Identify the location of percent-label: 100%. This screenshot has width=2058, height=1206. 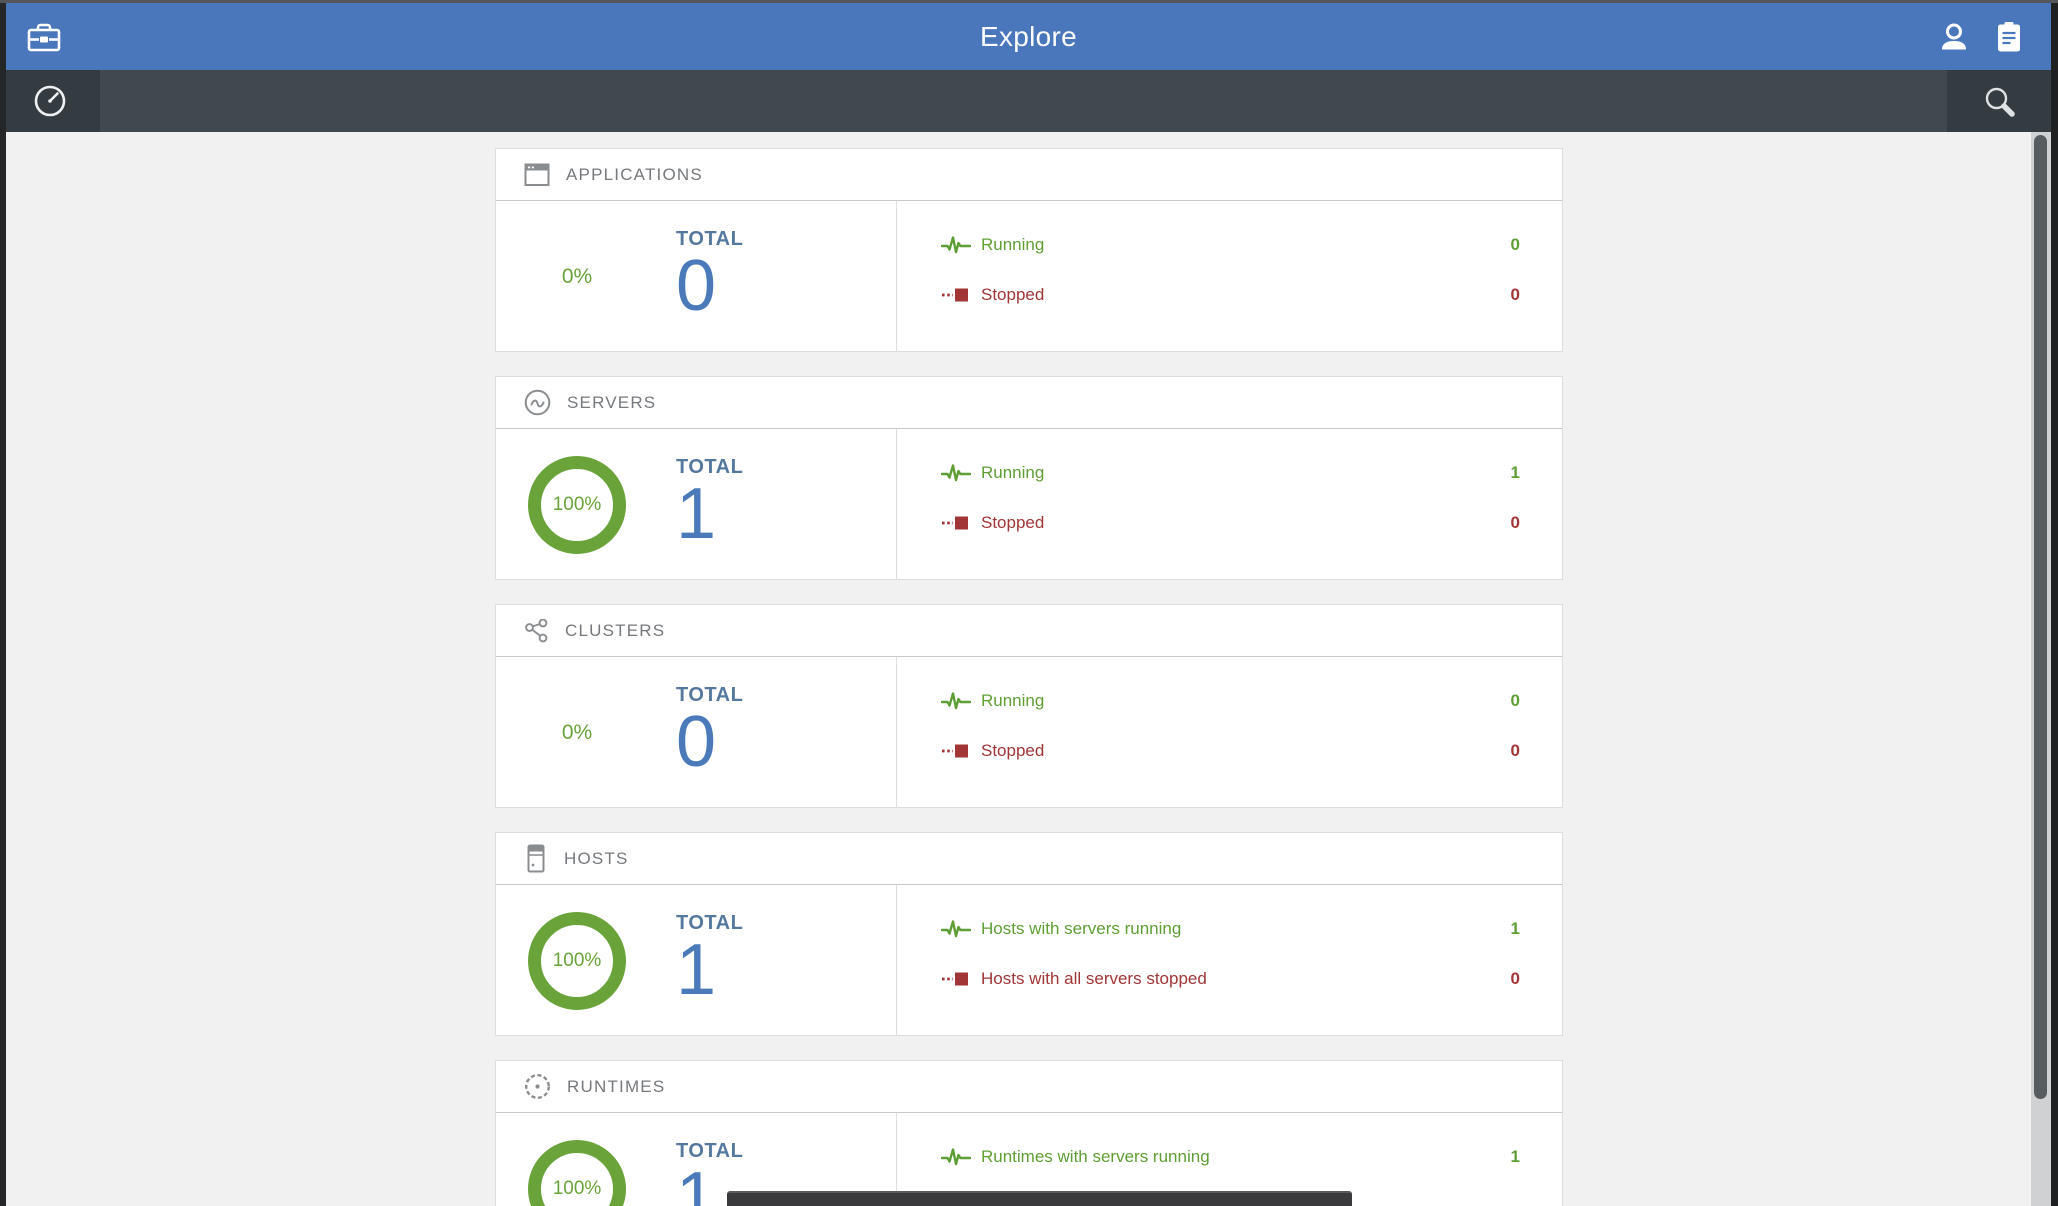
(577, 960).